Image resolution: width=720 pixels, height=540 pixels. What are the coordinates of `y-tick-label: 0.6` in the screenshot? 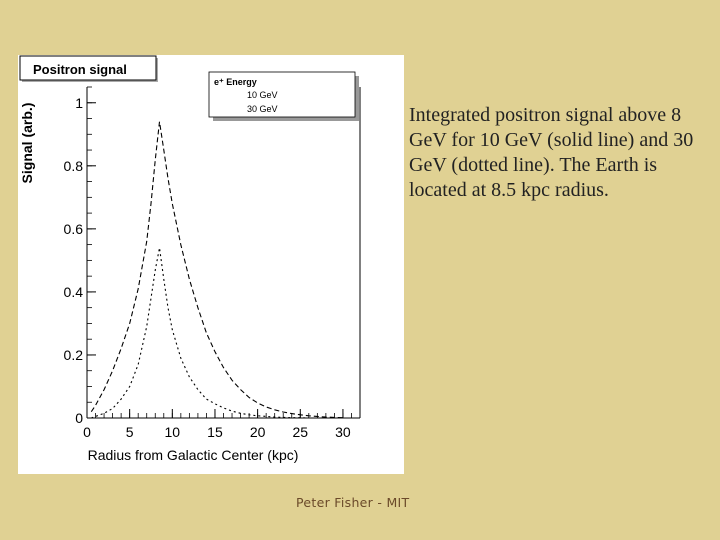 It's located at (74, 229).